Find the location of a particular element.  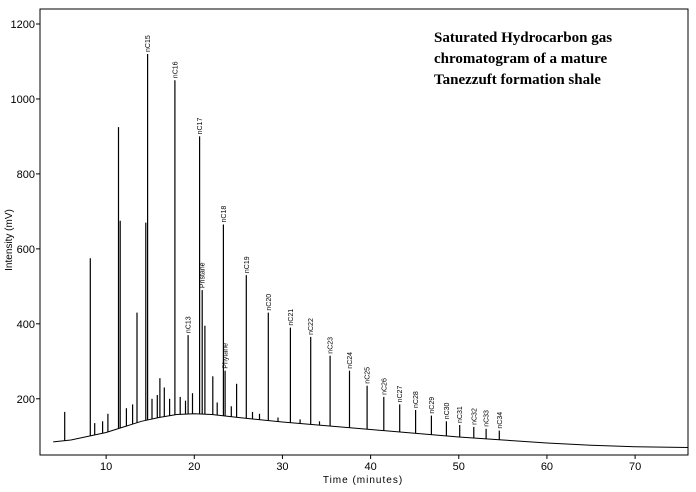

x-tick-label: 30 is located at coordinates (282, 467).